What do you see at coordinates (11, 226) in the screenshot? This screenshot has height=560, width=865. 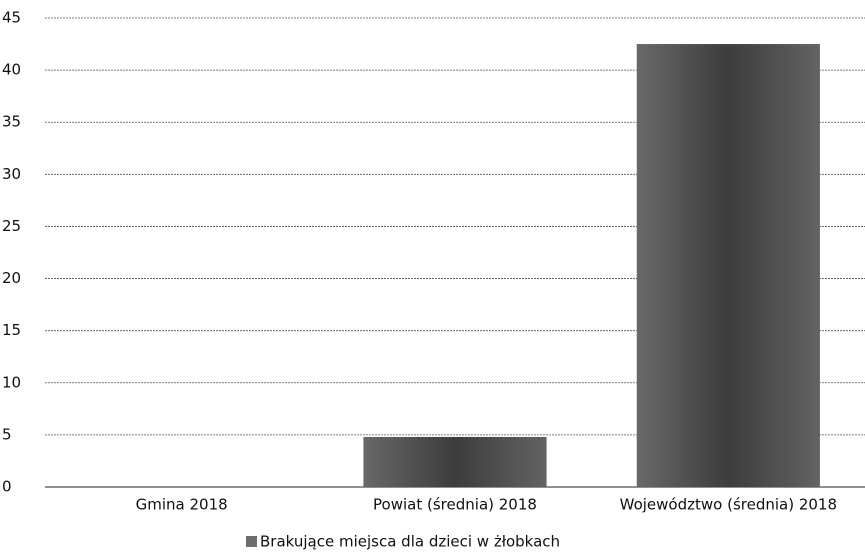 I see `y-tick-label: 25` at bounding box center [11, 226].